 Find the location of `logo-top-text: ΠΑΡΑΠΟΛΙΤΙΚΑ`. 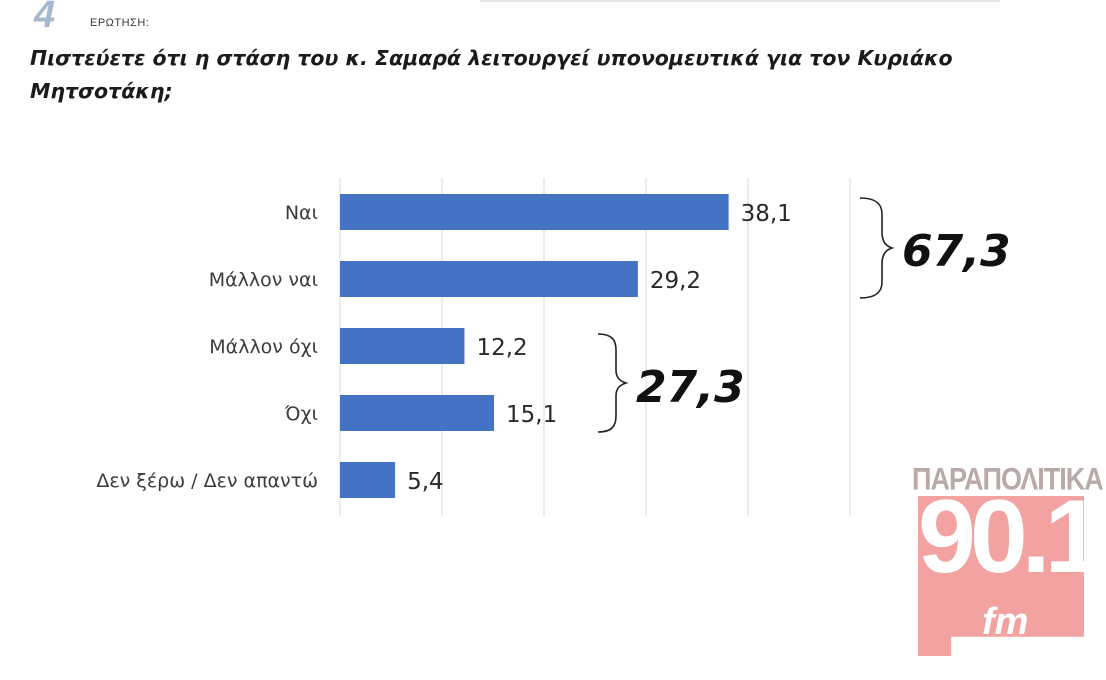

logo-top-text: ΠΑΡΑΠΟΛΙΤΙΚΑ is located at coordinates (1008, 479).